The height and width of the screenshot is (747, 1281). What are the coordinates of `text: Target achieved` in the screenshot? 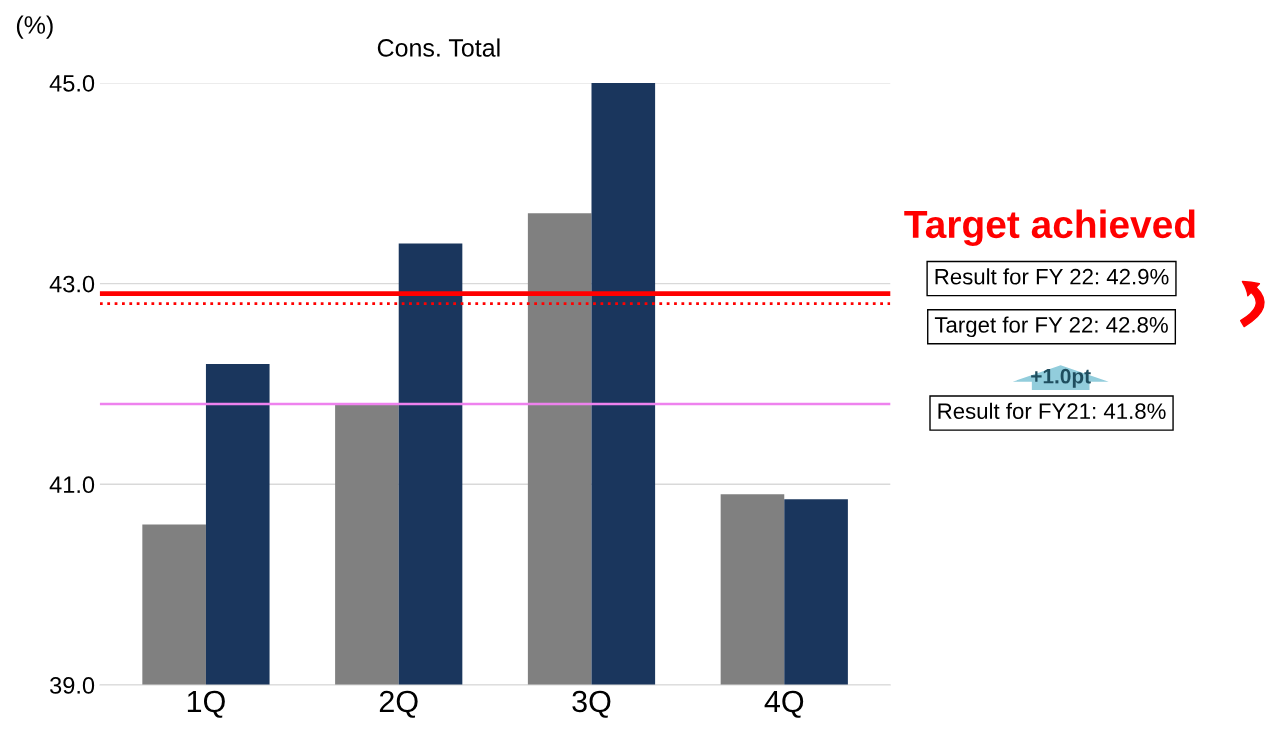 It's located at (1049, 228).